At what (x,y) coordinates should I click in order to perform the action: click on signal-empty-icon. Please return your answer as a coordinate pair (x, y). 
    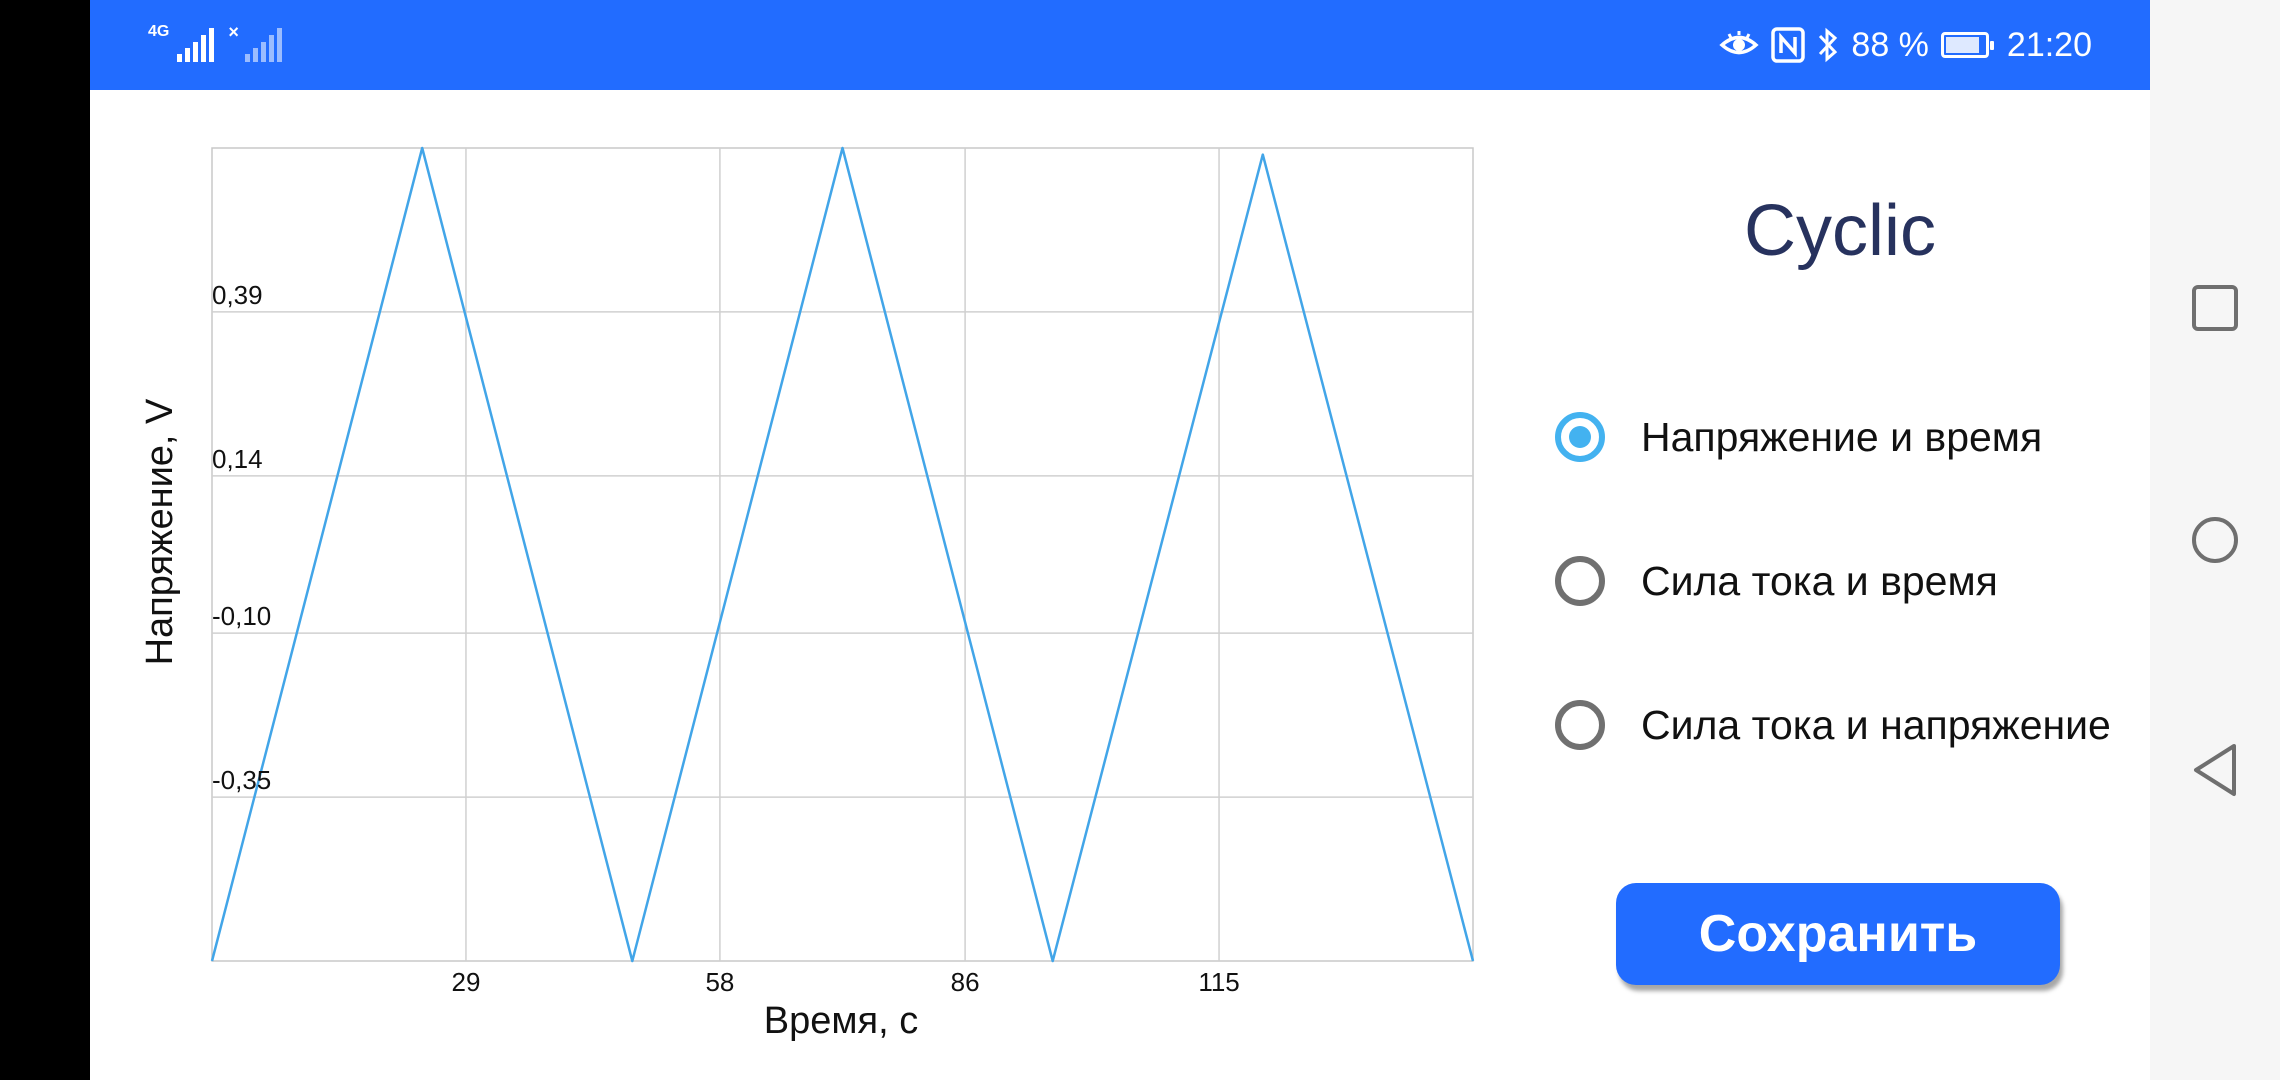
    Looking at the image, I should click on (263, 45).